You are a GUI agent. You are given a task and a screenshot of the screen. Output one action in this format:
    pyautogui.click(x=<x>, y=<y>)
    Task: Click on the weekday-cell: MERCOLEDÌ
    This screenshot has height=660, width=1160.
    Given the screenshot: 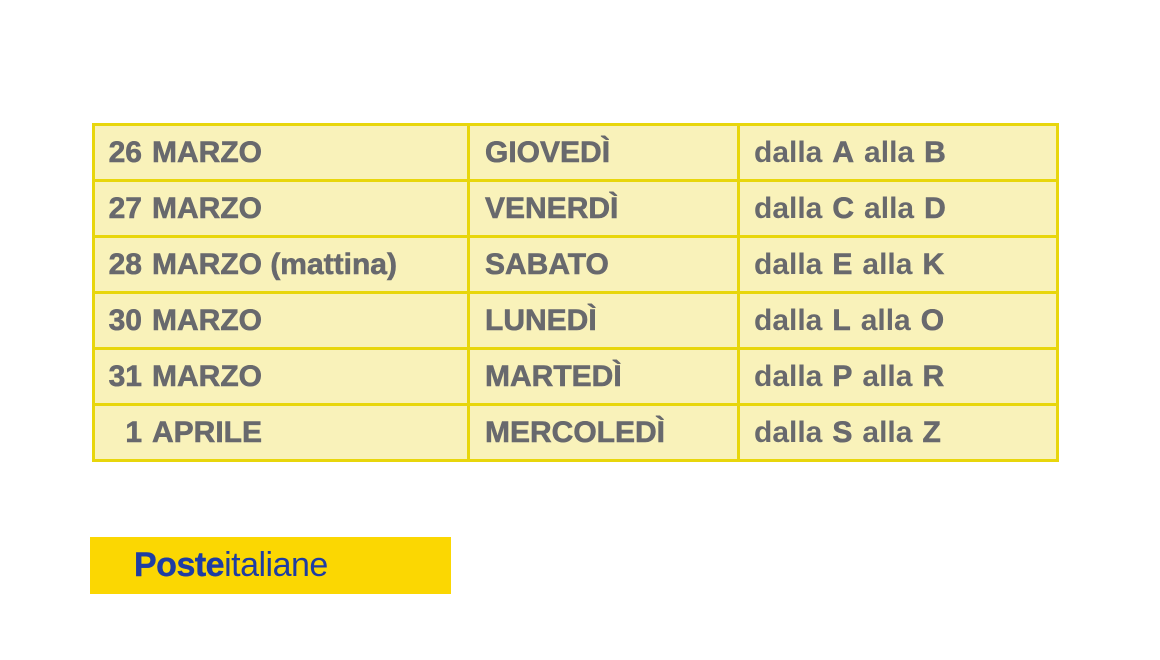 What is the action you would take?
    pyautogui.click(x=603, y=432)
    